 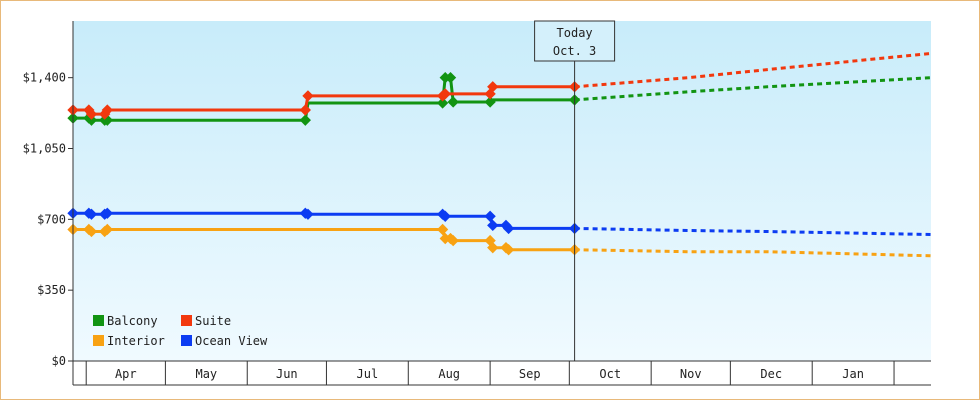 I want to click on month-label: Aug, so click(x=449, y=374).